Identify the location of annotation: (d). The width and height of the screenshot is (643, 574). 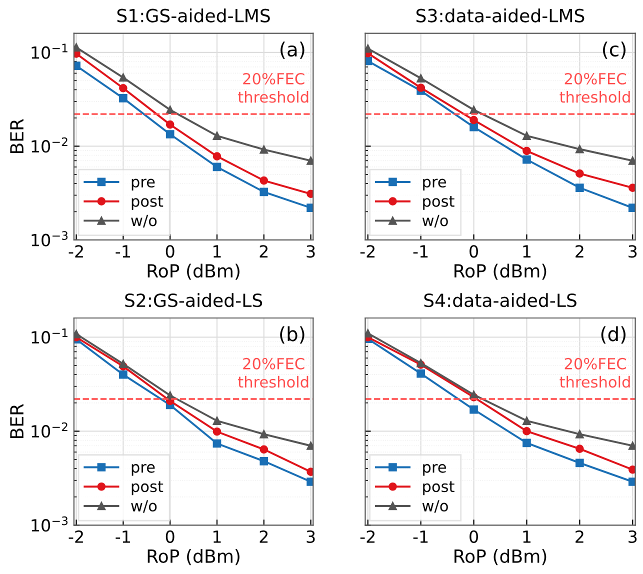
(613, 335).